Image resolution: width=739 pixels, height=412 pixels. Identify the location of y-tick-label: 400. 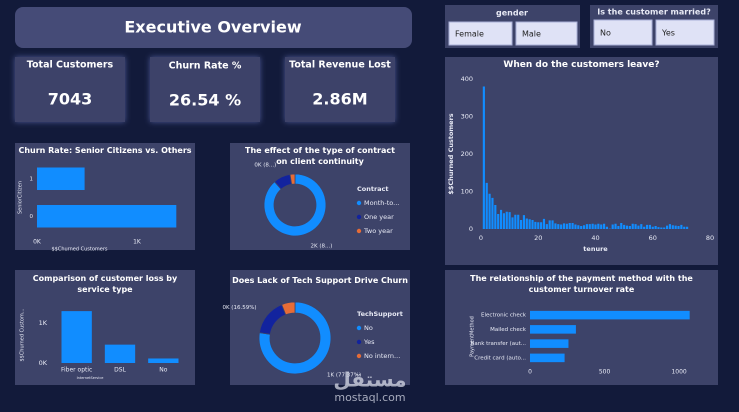
(467, 79).